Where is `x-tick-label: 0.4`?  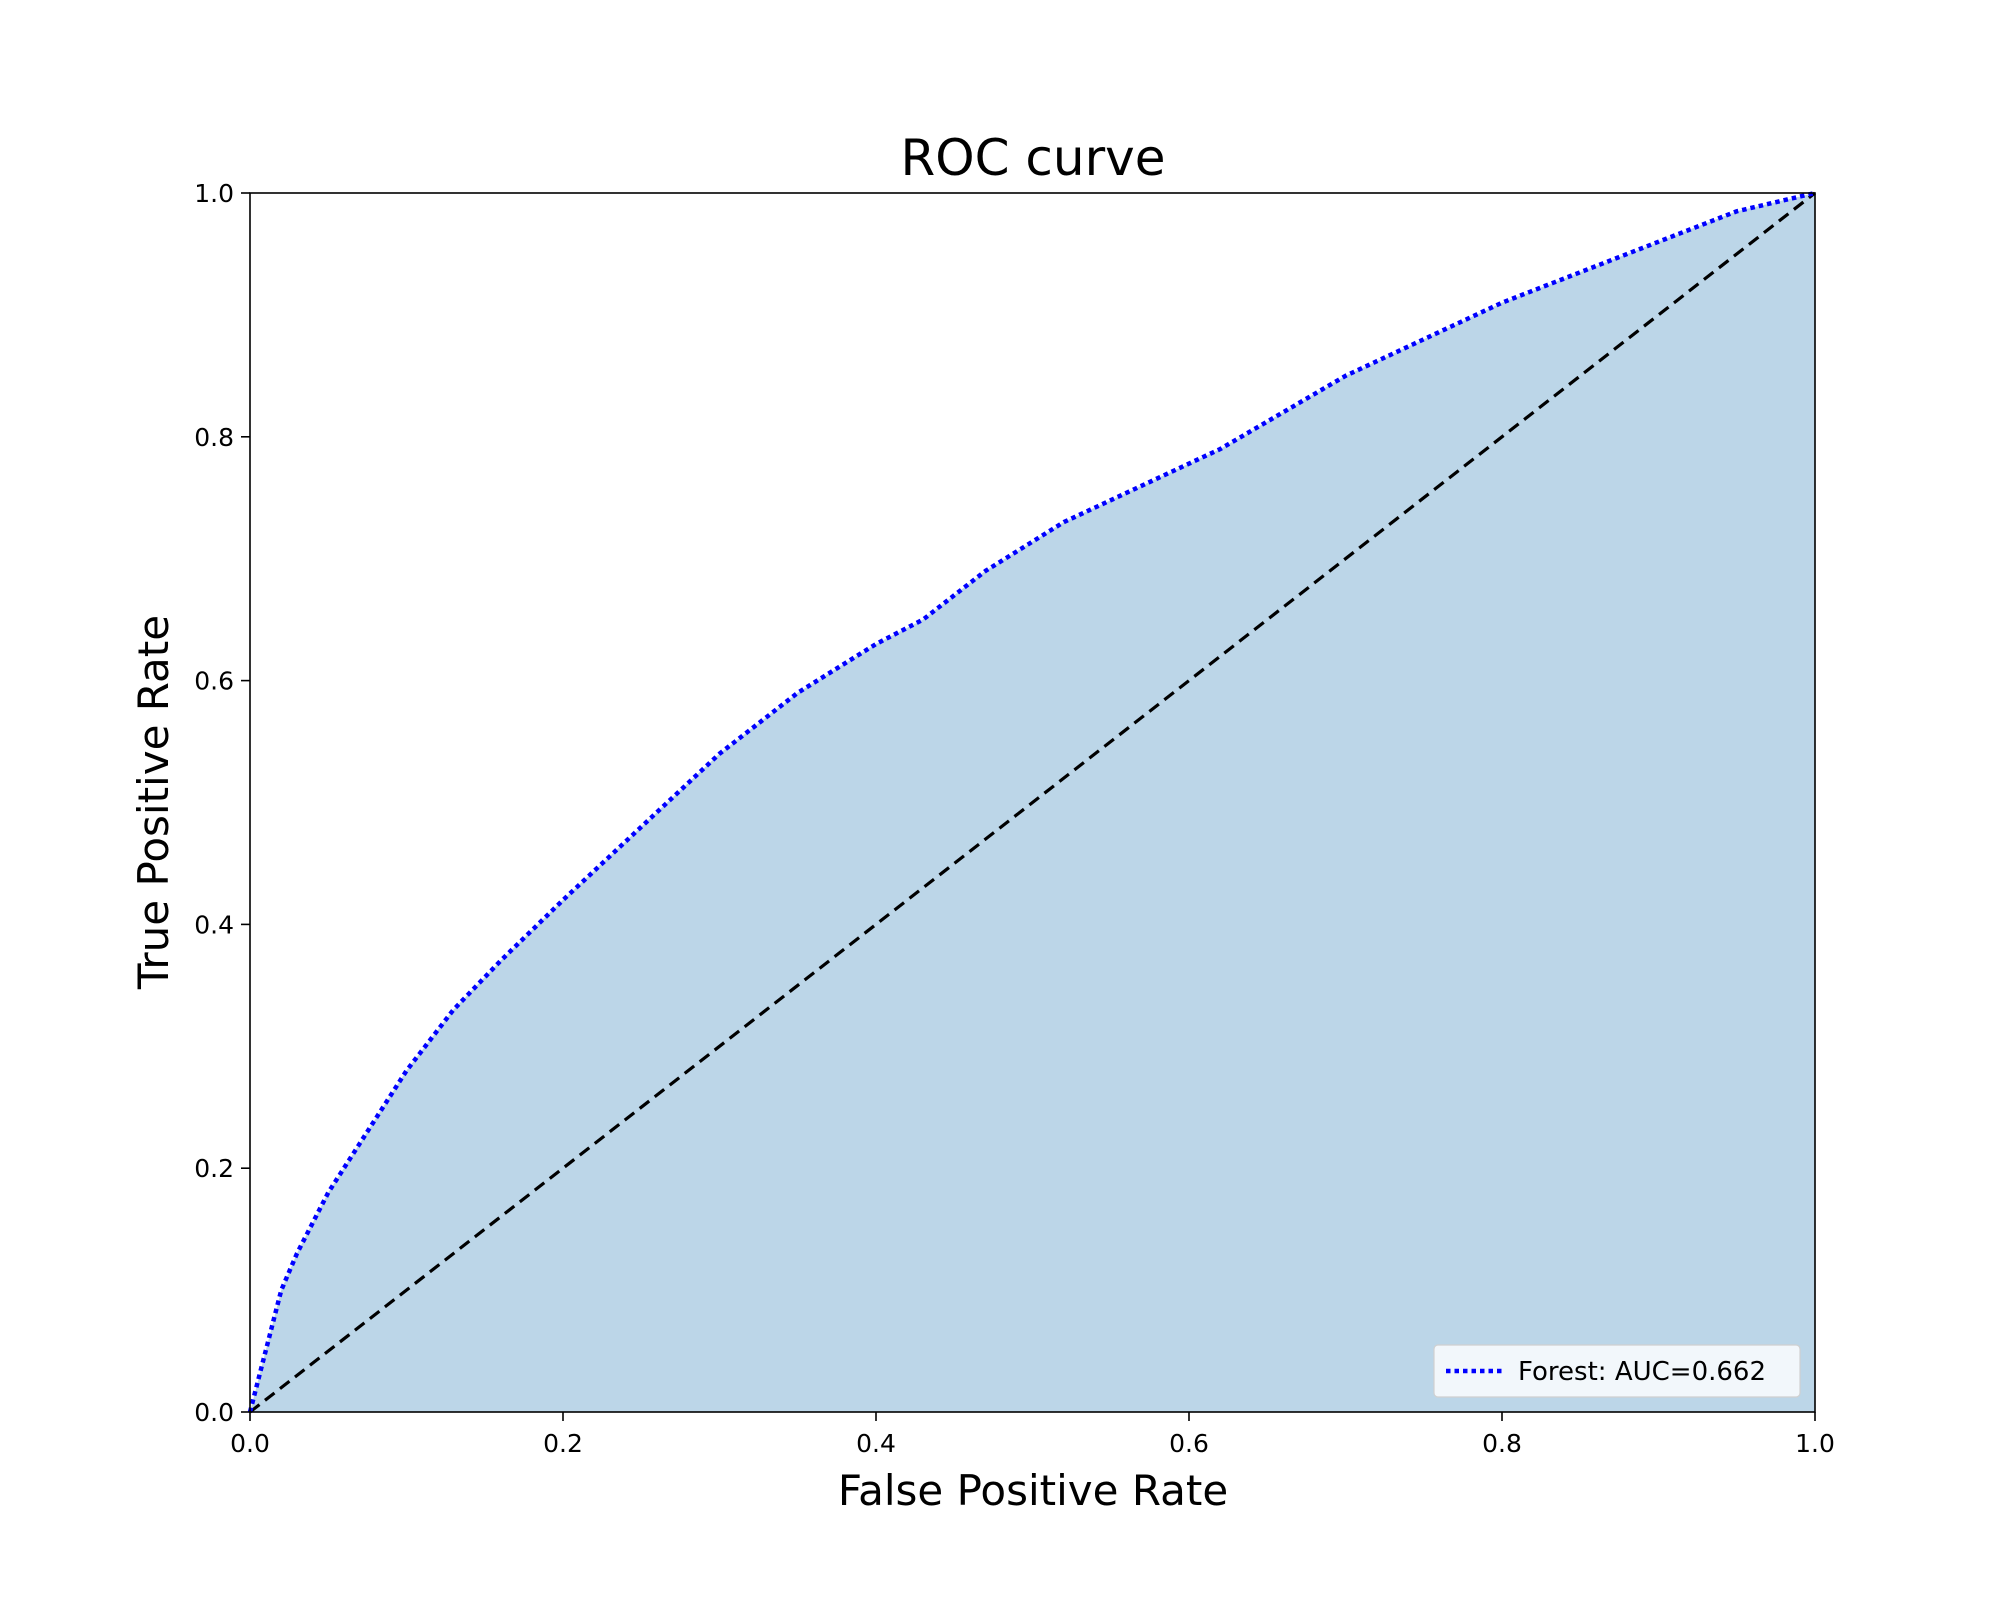 x-tick-label: 0.4 is located at coordinates (876, 1443).